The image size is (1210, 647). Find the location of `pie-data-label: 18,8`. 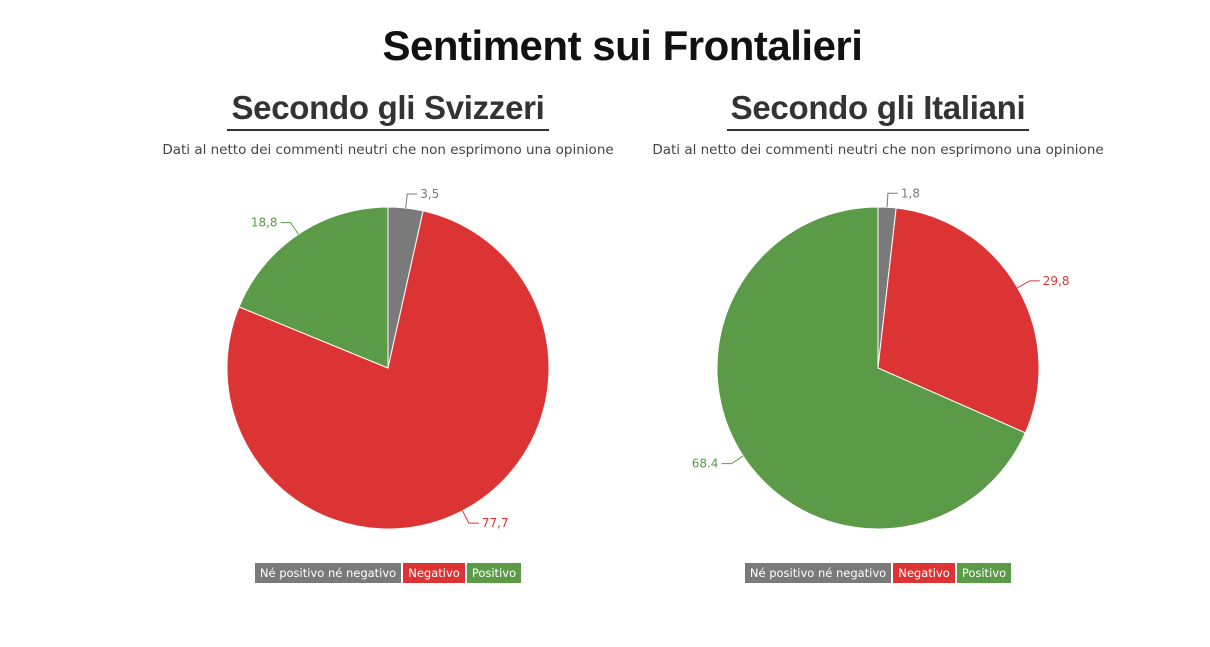

pie-data-label: 18,8 is located at coordinates (264, 223).